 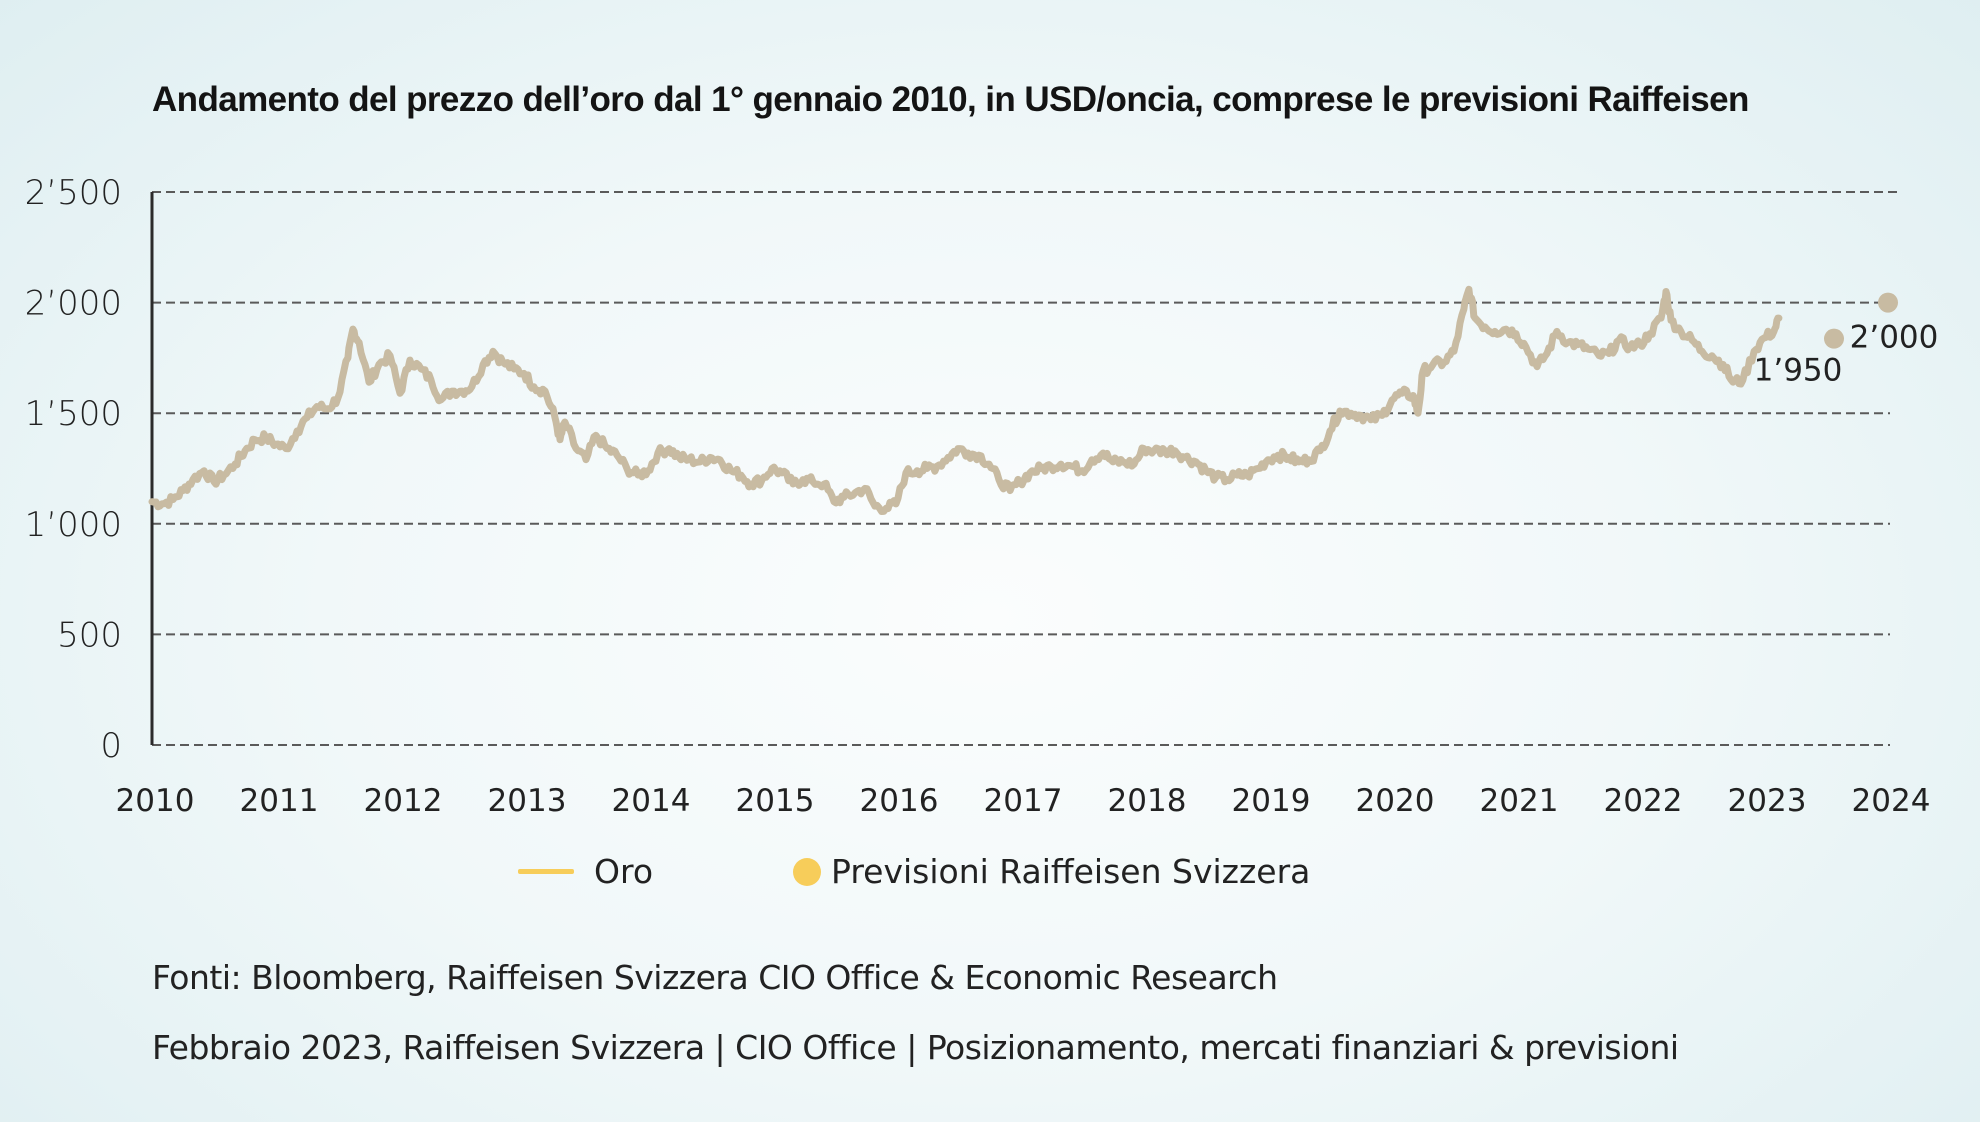 What do you see at coordinates (527, 801) in the screenshot?
I see `x-tick-label: 2013` at bounding box center [527, 801].